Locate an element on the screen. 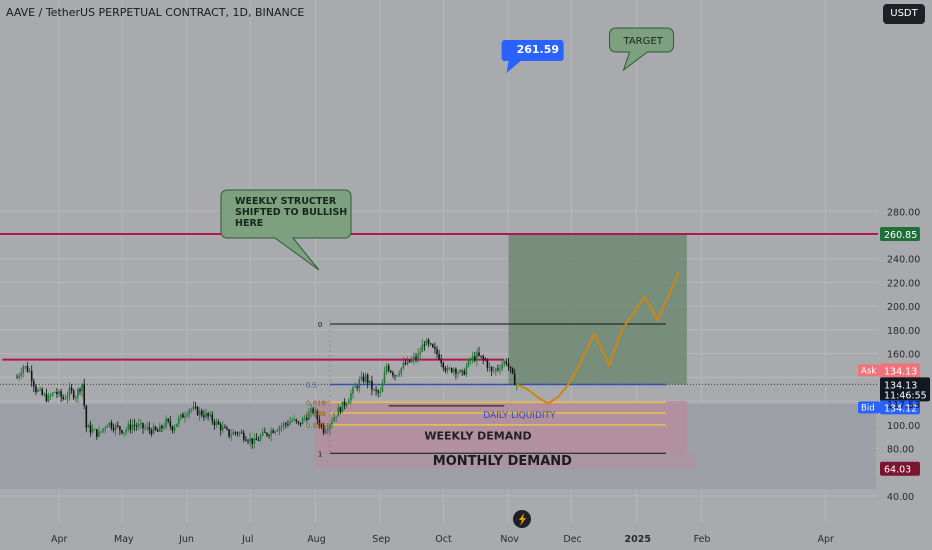 Image resolution: width=932 pixels, height=550 pixels. price-tick-label: 80.00 is located at coordinates (900, 450).